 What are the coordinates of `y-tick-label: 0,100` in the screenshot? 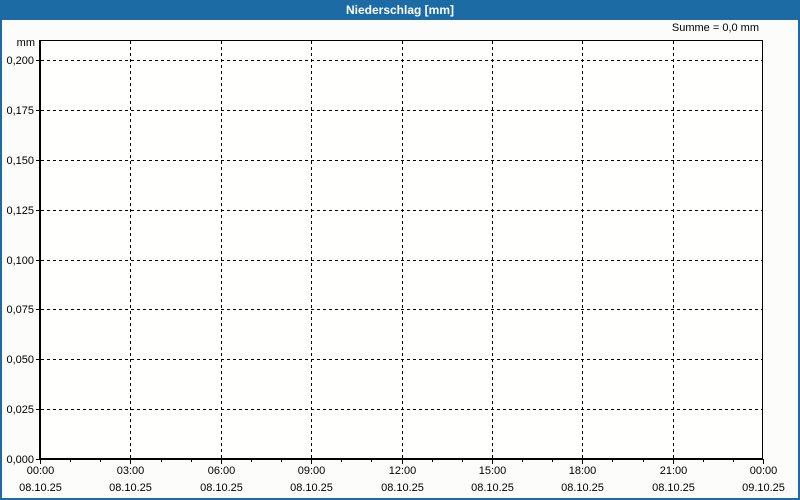 It's located at (20, 261).